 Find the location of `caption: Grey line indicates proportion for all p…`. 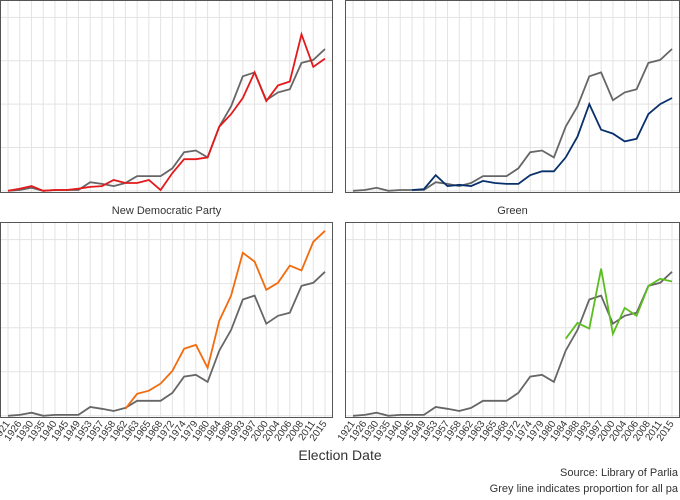

caption: Grey line indicates proportion for all p… is located at coordinates (584, 489).